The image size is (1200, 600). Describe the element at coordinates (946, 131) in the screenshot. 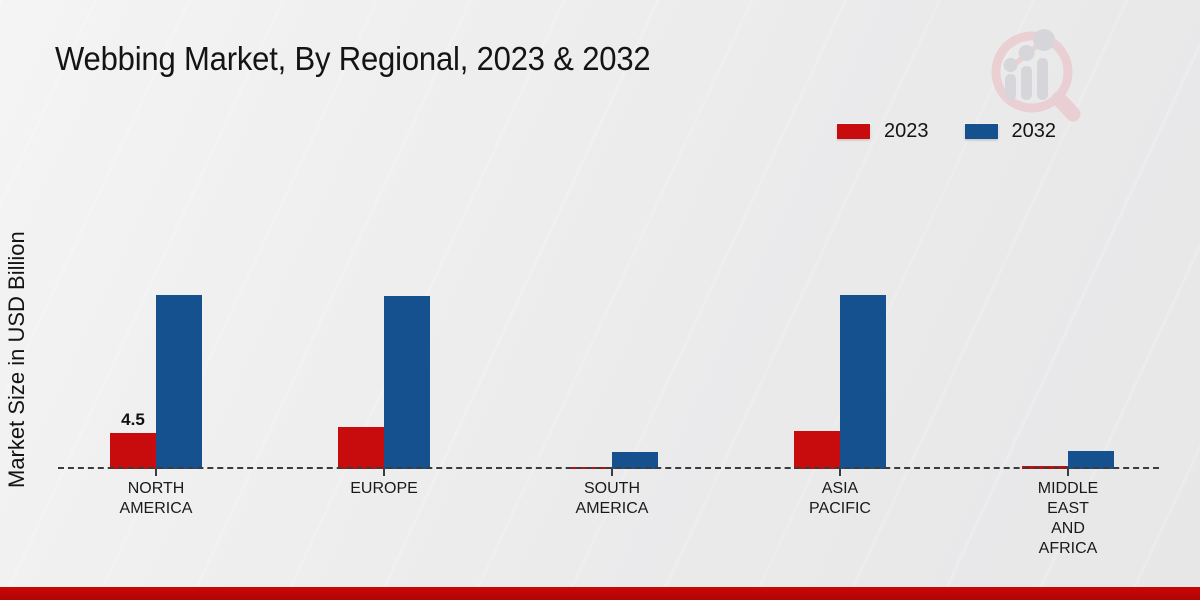

I see `legend: 2023 2032` at that location.